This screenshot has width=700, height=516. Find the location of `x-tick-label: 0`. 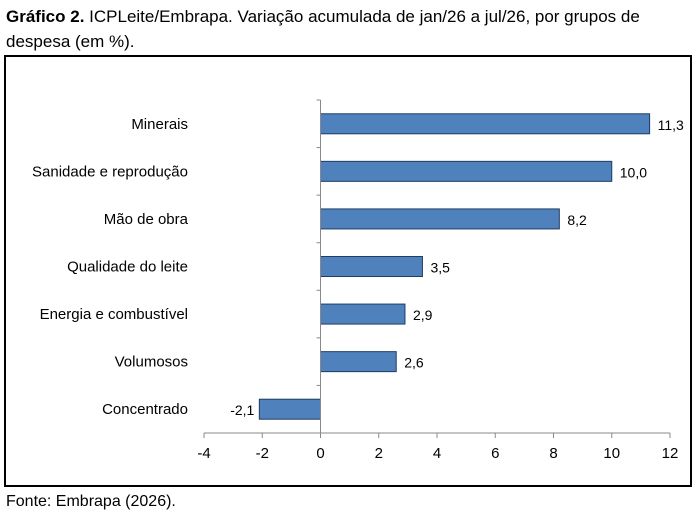

x-tick-label: 0 is located at coordinates (320, 453).